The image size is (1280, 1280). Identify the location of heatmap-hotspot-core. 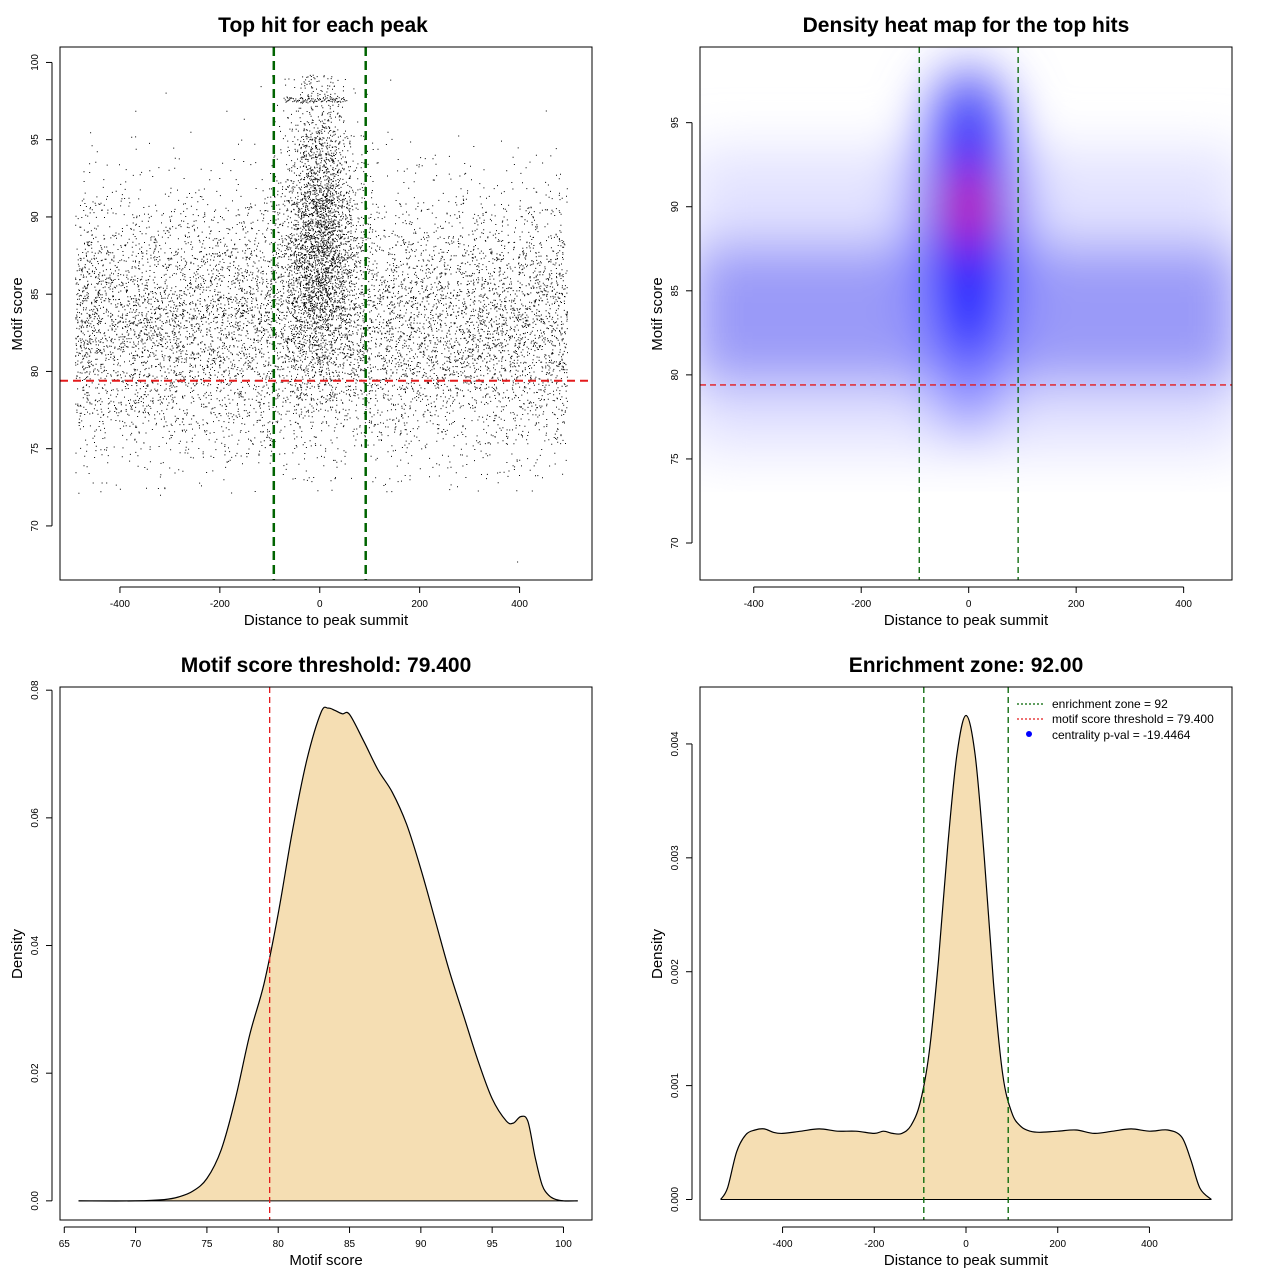
(968, 206).